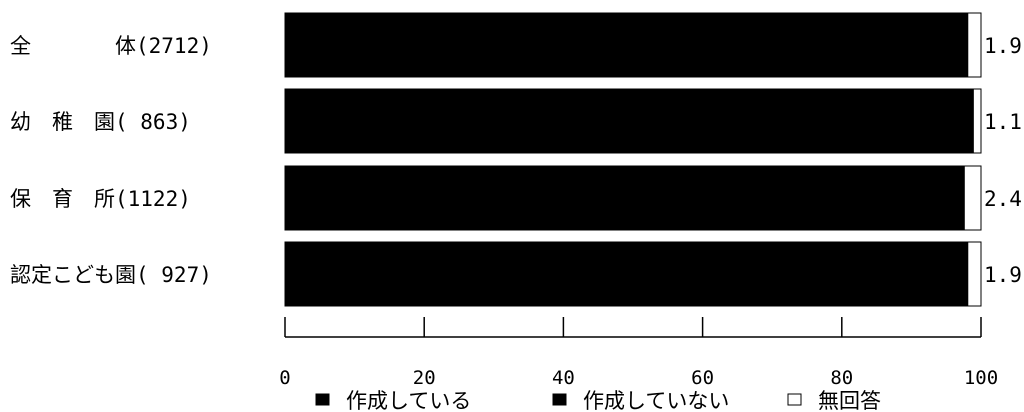 The height and width of the screenshot is (412, 1024). I want to click on x-tick-label: 40, so click(563, 378).